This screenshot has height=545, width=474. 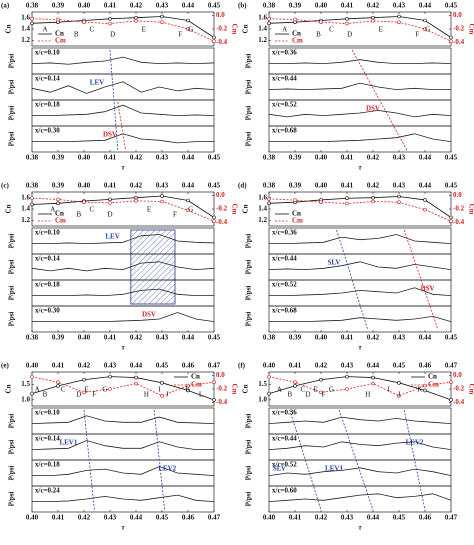 What do you see at coordinates (112, 237) in the screenshot?
I see `annotation: LEV` at bounding box center [112, 237].